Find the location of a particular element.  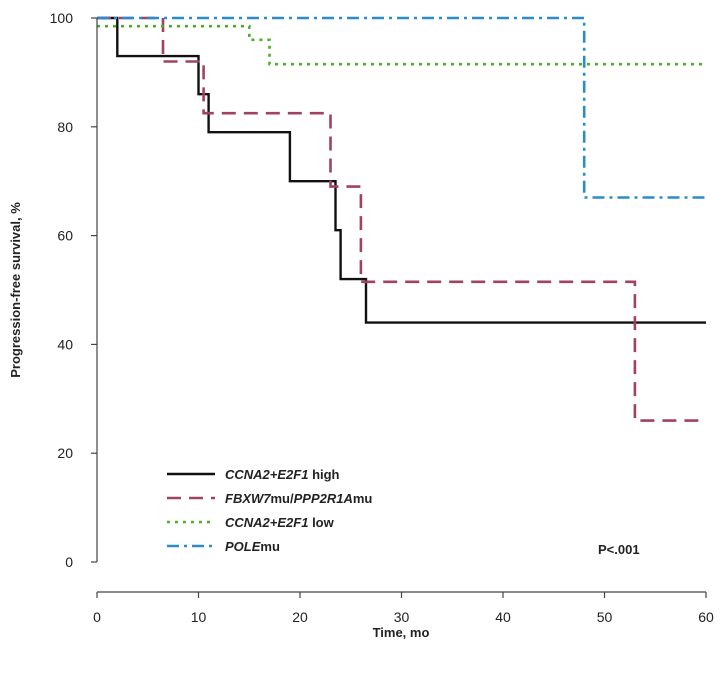

x-tick-label: 10 is located at coordinates (199, 617).